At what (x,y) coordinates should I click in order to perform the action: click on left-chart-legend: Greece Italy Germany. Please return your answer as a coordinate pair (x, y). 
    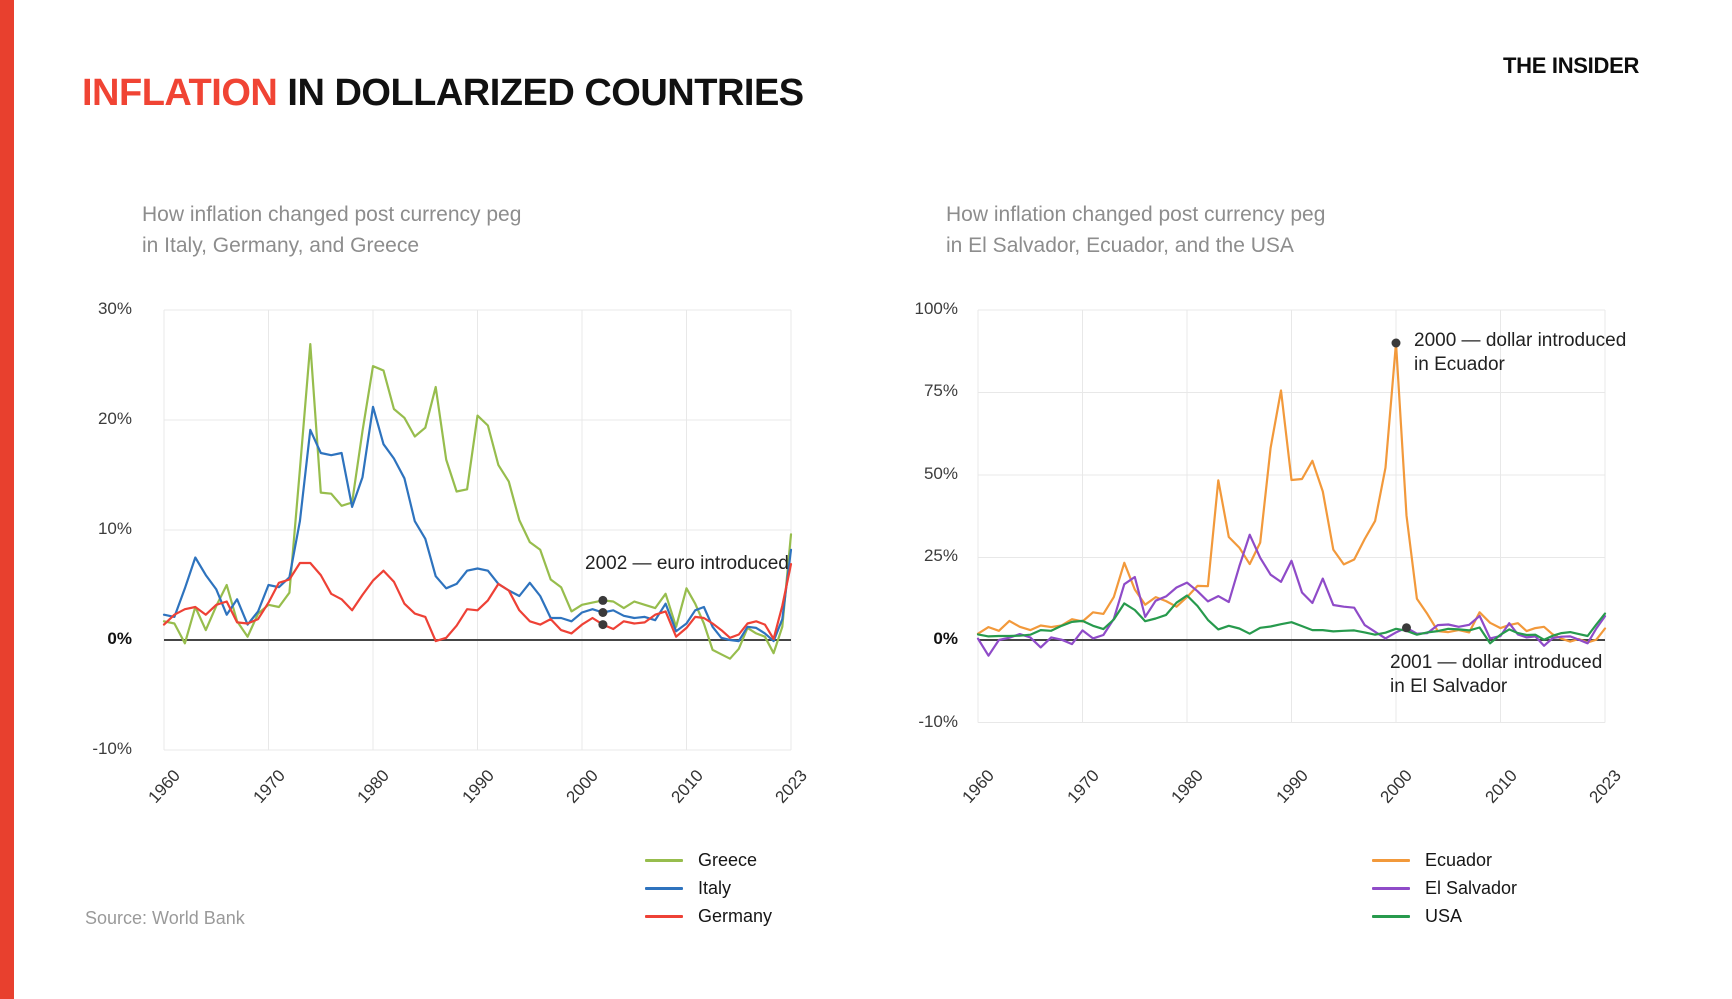
    Looking at the image, I should click on (709, 888).